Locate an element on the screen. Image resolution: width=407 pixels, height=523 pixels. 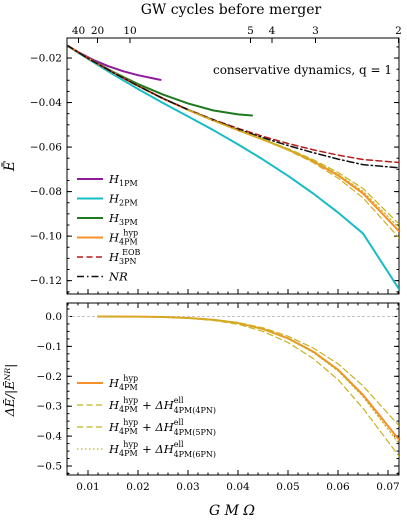
top-y-tick-label: −0.08 is located at coordinates (46, 192).